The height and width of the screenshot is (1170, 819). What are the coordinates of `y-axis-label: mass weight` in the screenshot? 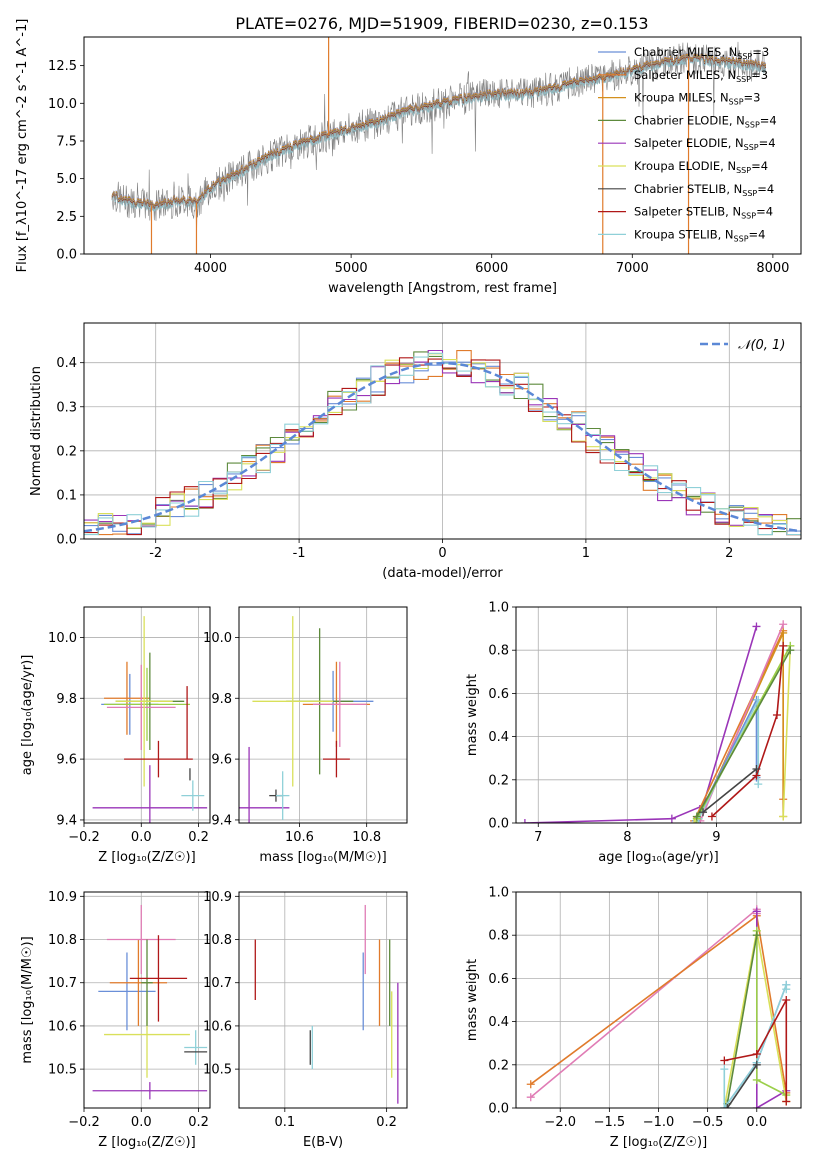 It's located at (472, 1000).